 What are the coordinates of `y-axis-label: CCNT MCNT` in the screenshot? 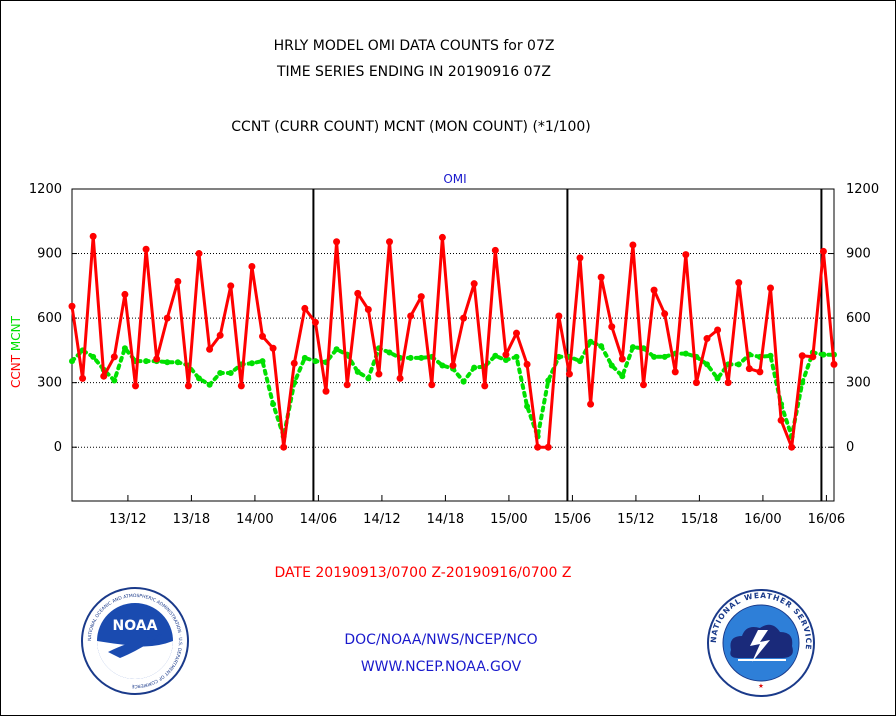 It's located at (16, 351).